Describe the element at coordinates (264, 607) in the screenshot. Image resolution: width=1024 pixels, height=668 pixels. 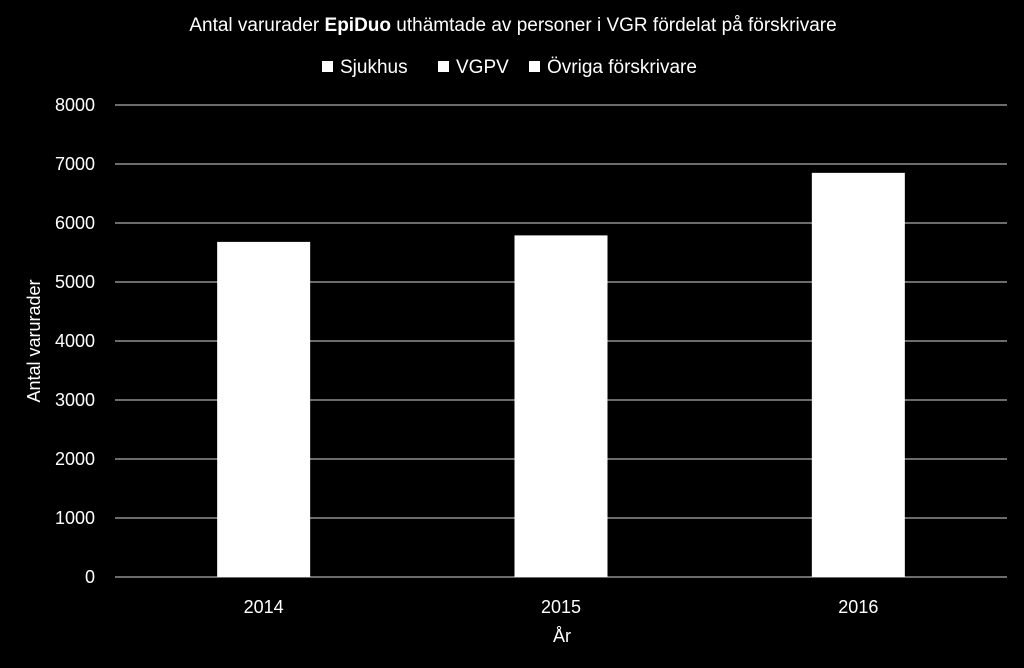
I see `x-tick-label: 2014` at that location.